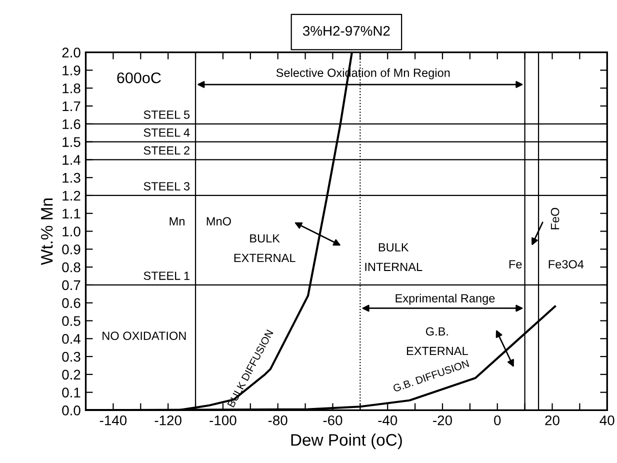 The image size is (617, 463). What do you see at coordinates (71, 106) in the screenshot?
I see `y-tick-label: 1.7` at bounding box center [71, 106].